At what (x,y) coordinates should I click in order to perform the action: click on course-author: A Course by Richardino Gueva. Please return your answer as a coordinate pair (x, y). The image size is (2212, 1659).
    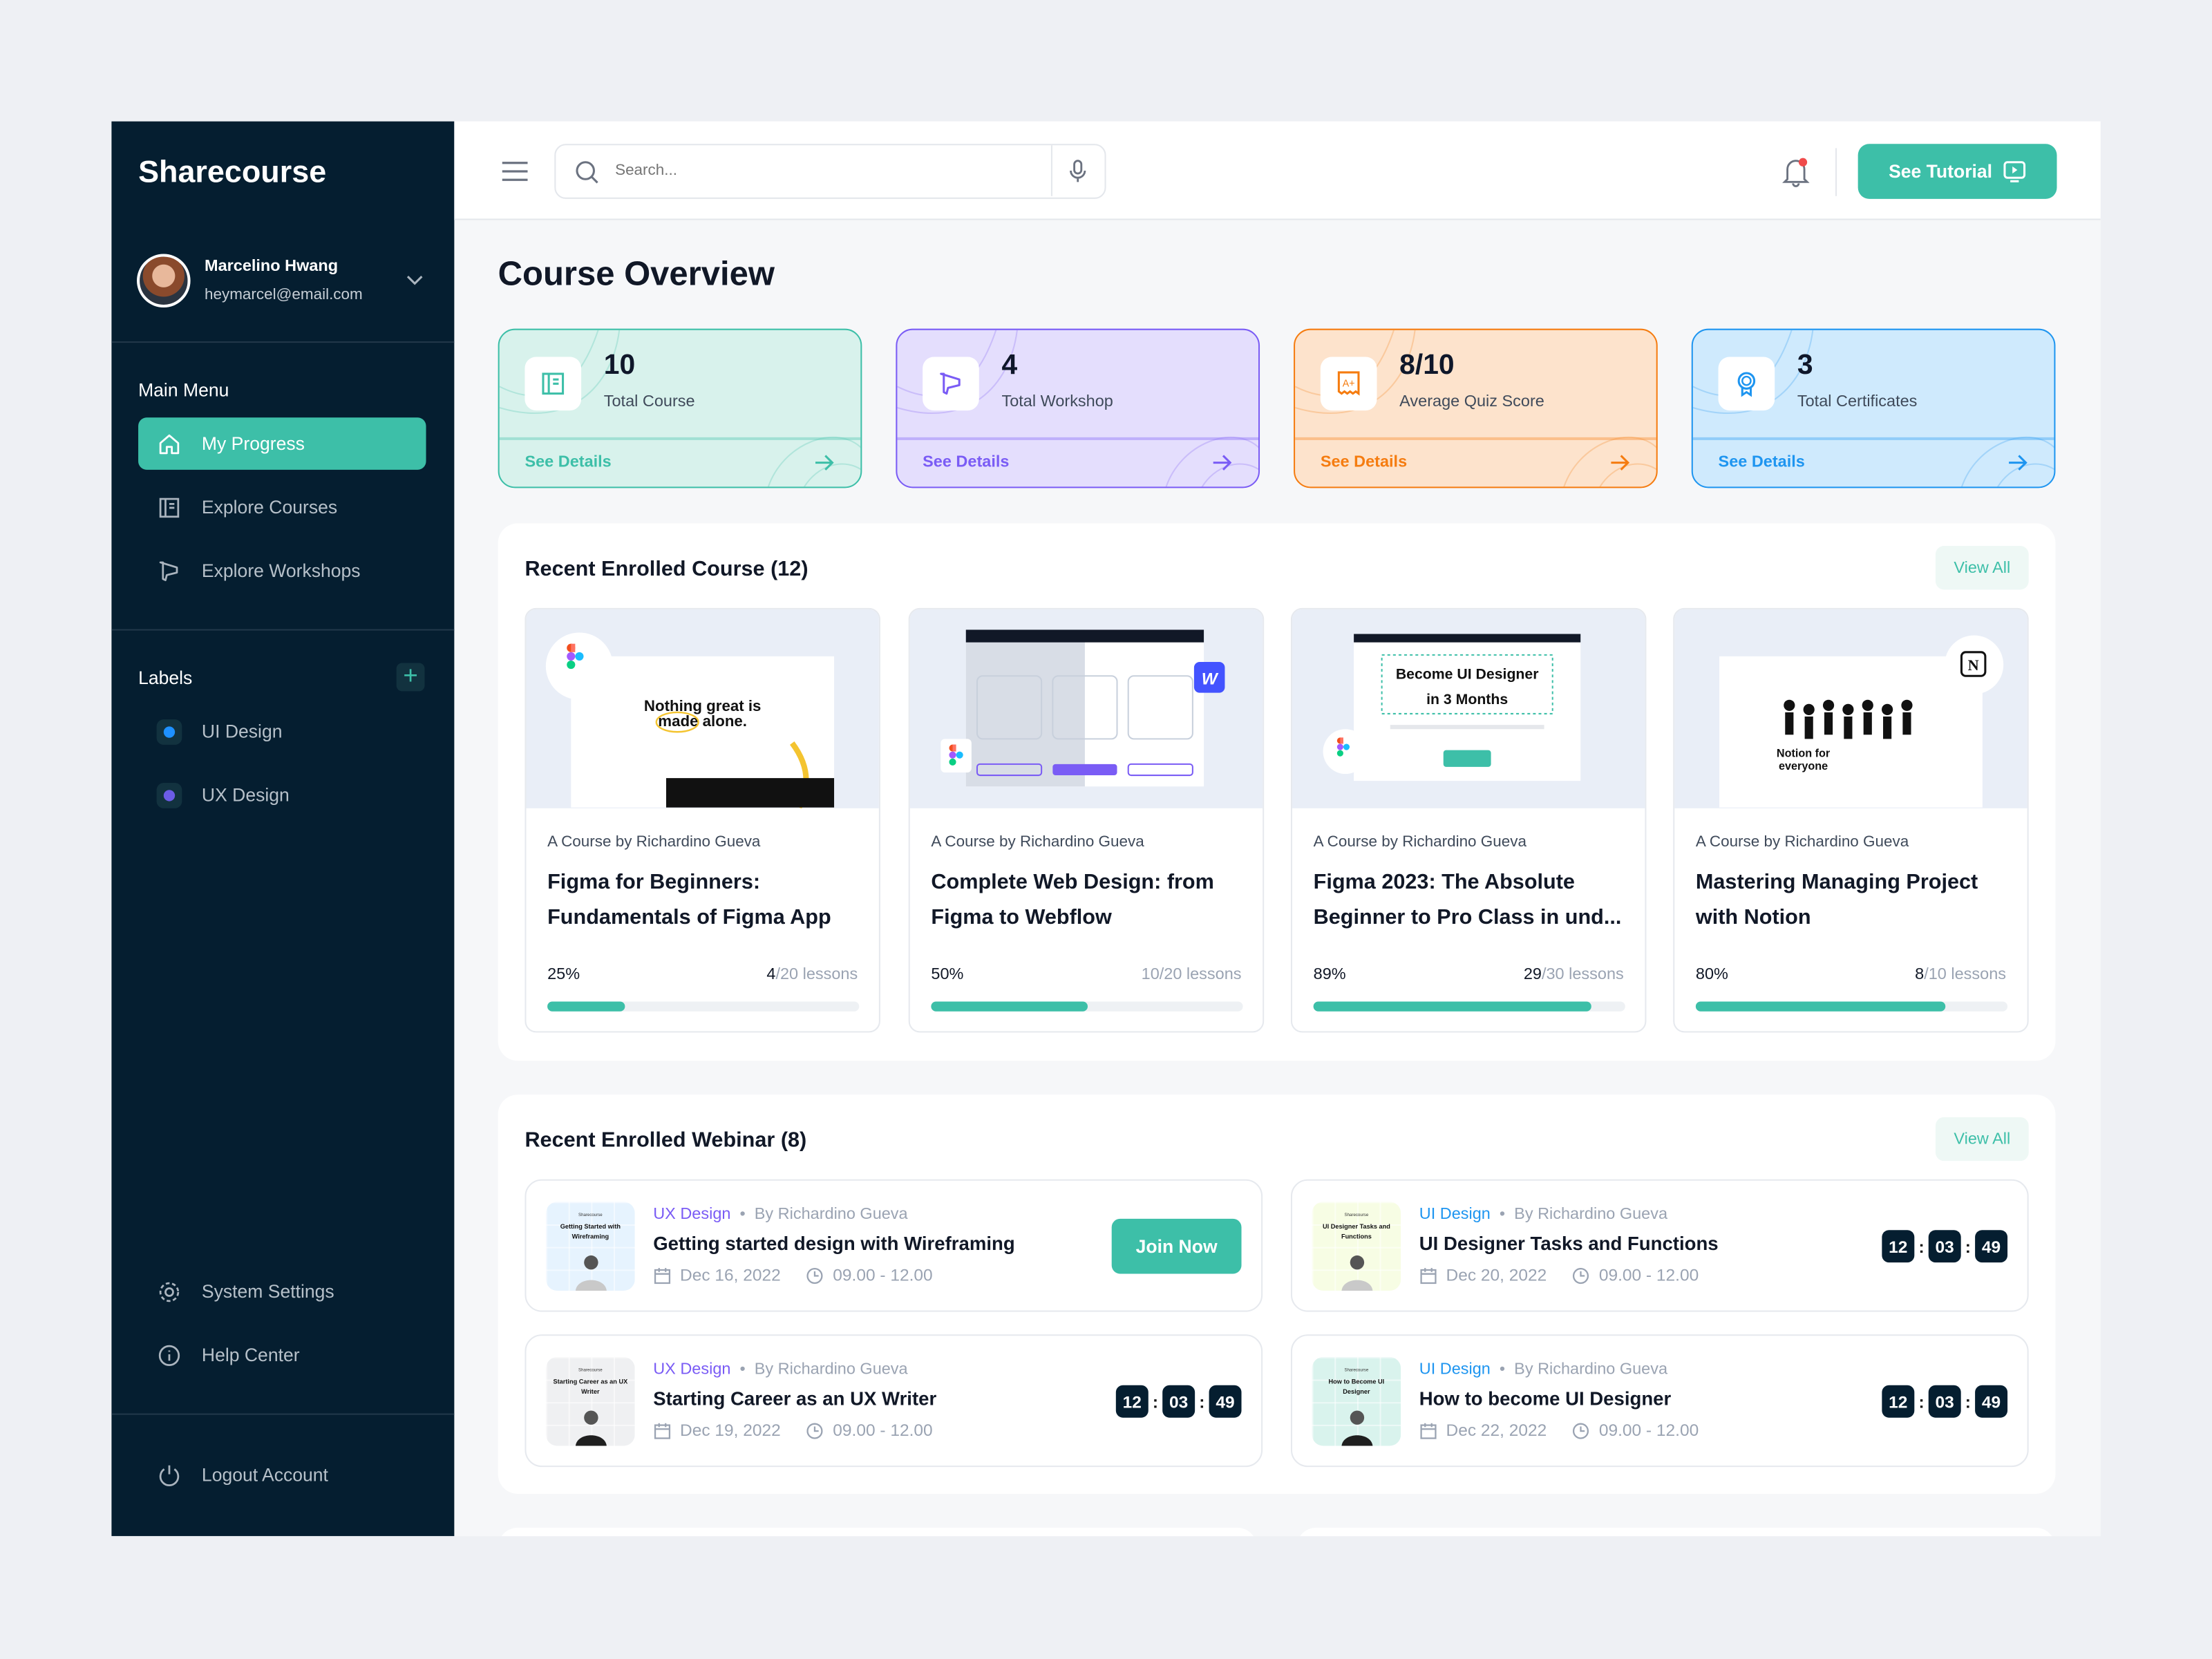
    Looking at the image, I should click on (654, 842).